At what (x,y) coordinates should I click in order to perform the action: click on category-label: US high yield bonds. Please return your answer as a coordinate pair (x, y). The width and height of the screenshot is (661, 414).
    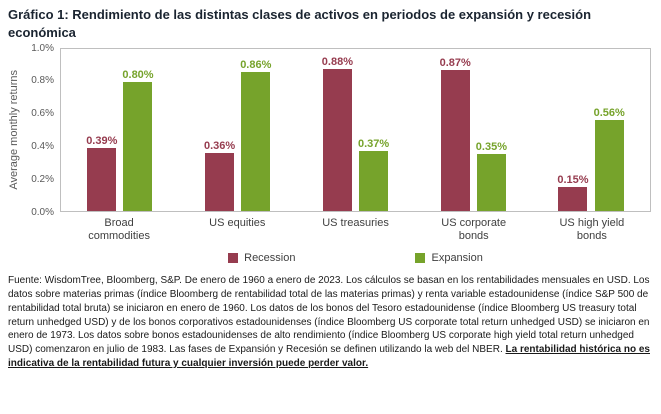
    Looking at the image, I should click on (592, 230).